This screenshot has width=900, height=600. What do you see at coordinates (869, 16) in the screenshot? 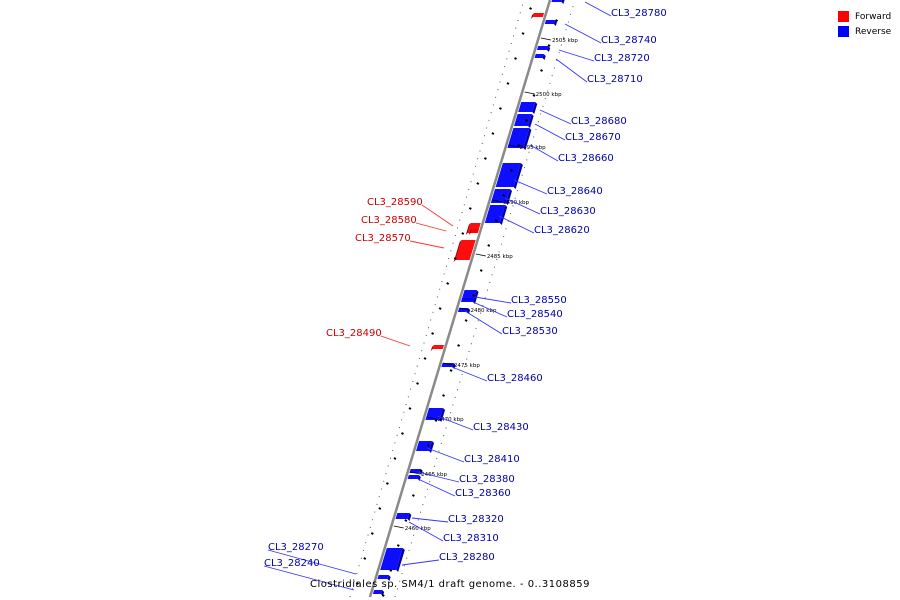
I see `legend-forward: Forward` at bounding box center [869, 16].